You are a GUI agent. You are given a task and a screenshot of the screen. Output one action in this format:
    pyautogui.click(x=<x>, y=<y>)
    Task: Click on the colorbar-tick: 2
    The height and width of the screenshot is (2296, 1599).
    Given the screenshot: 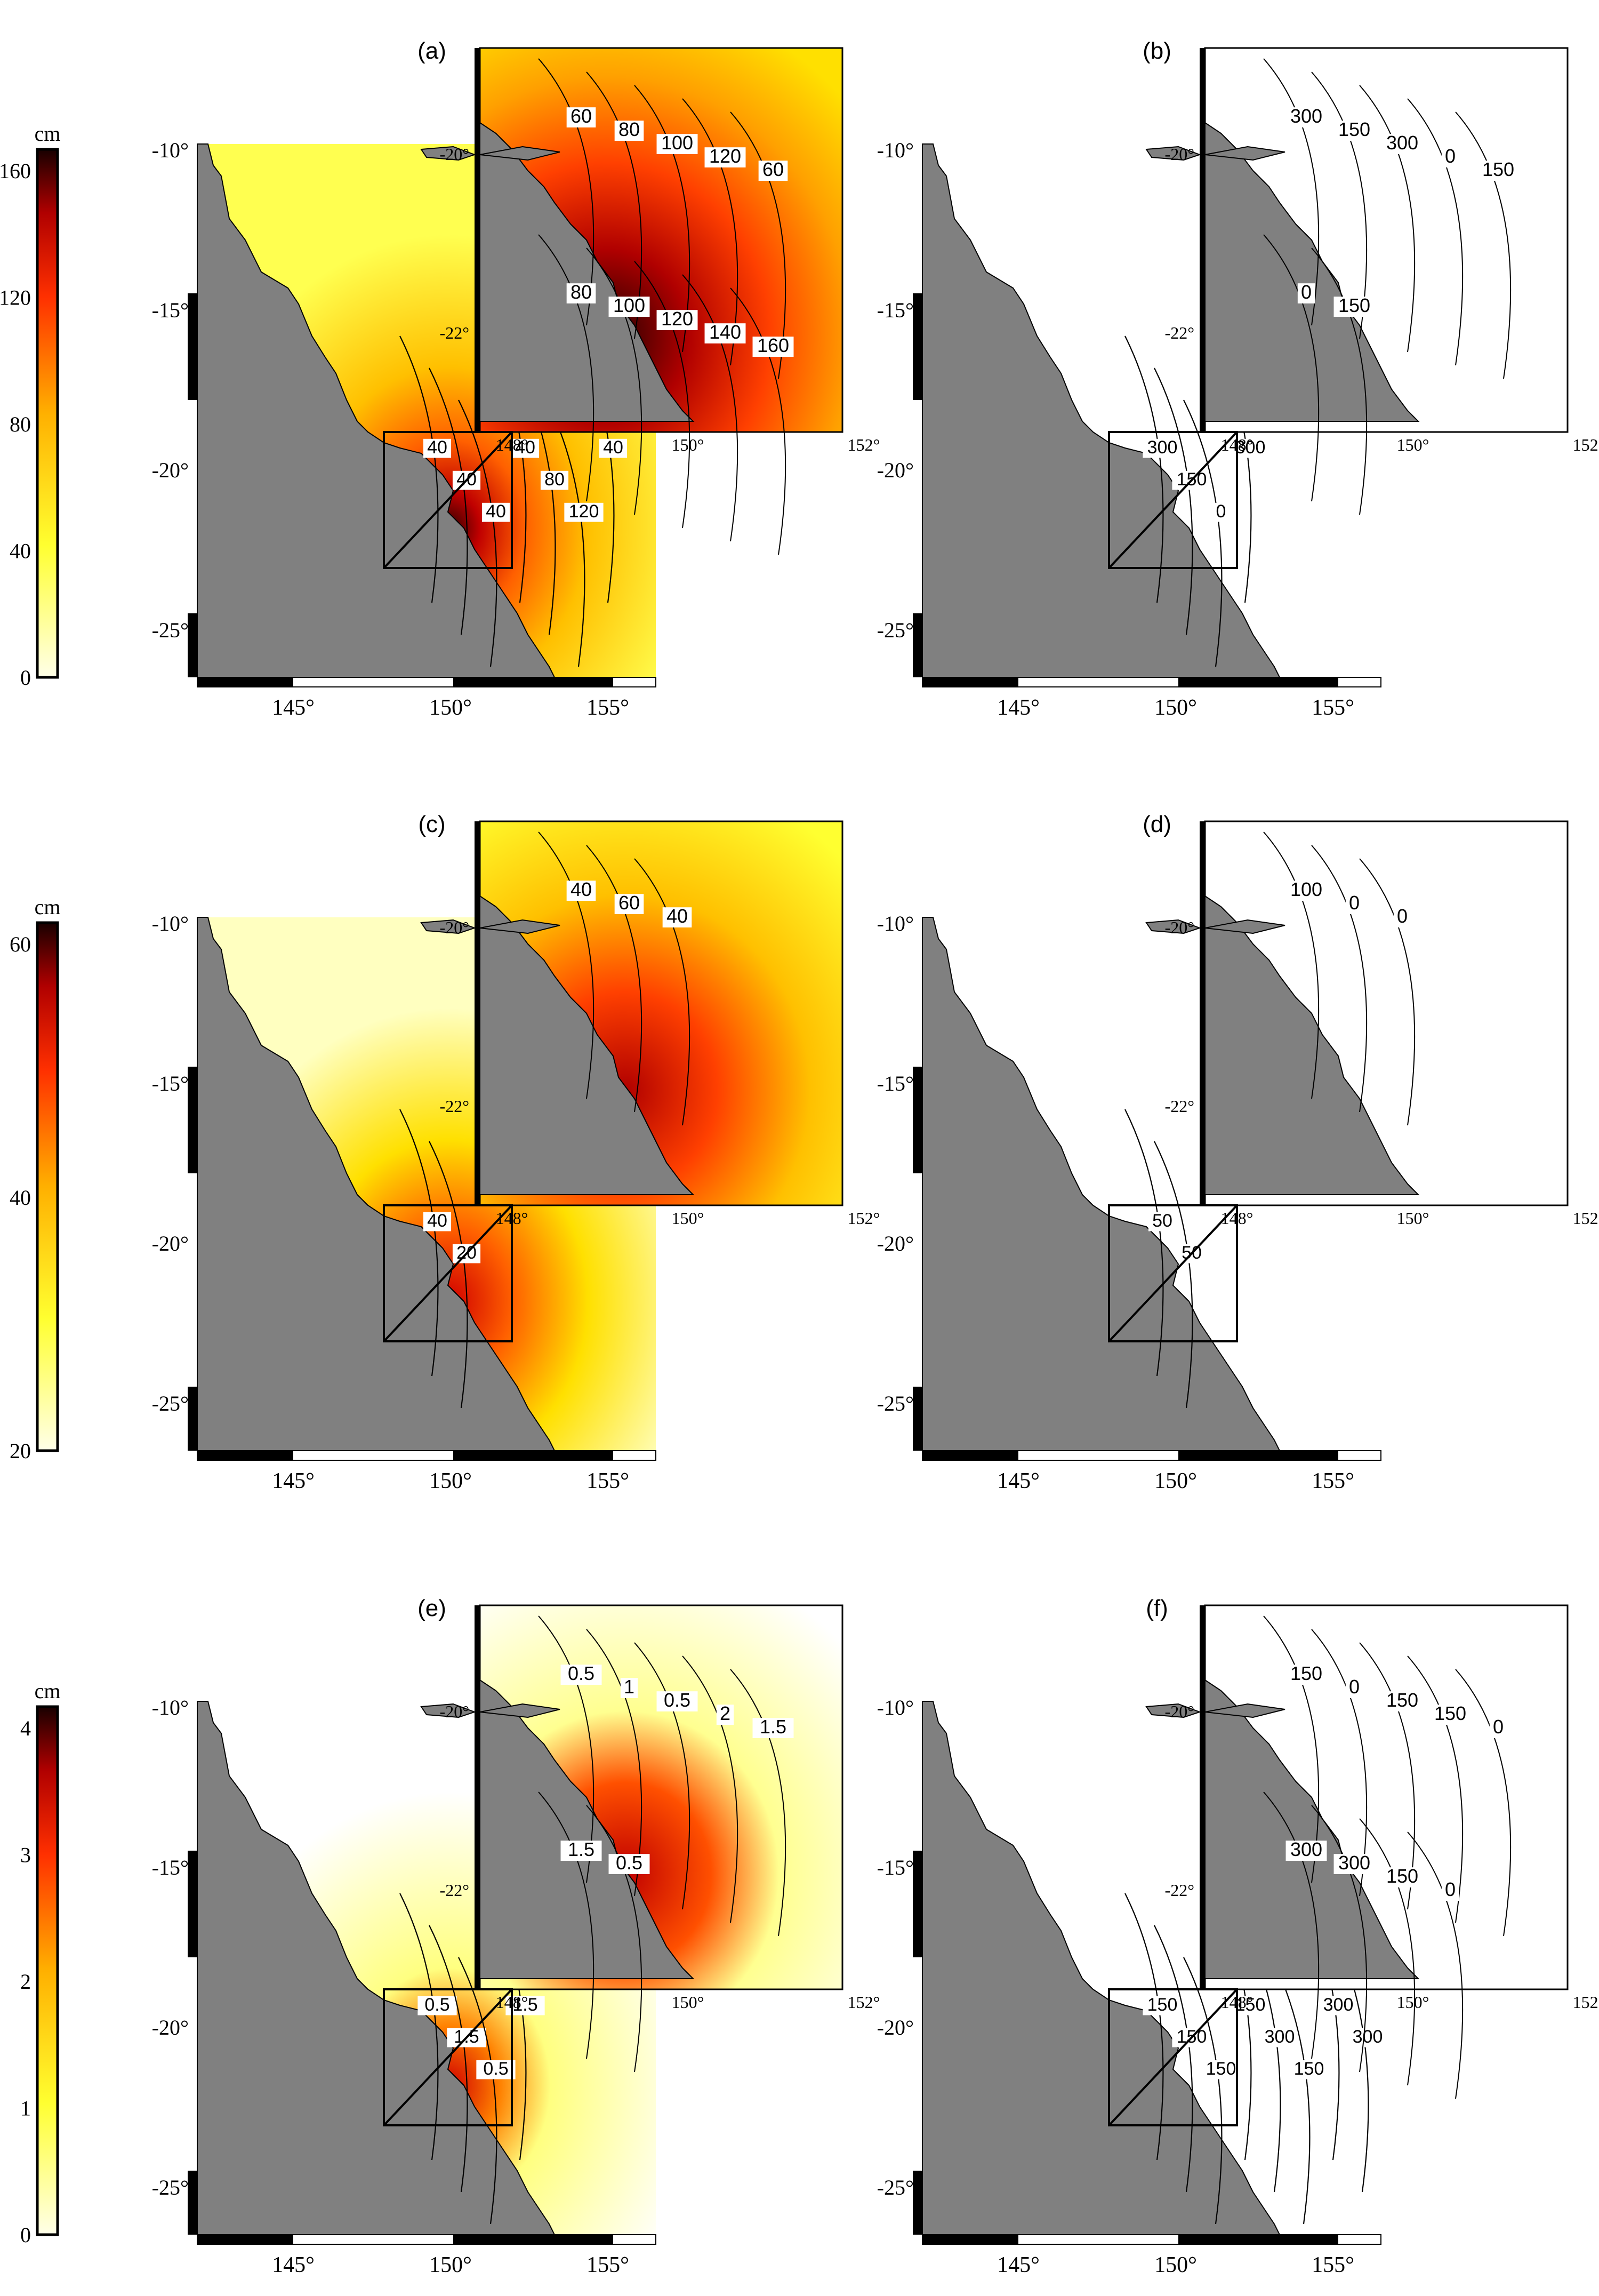 What is the action you would take?
    pyautogui.click(x=25, y=1982)
    